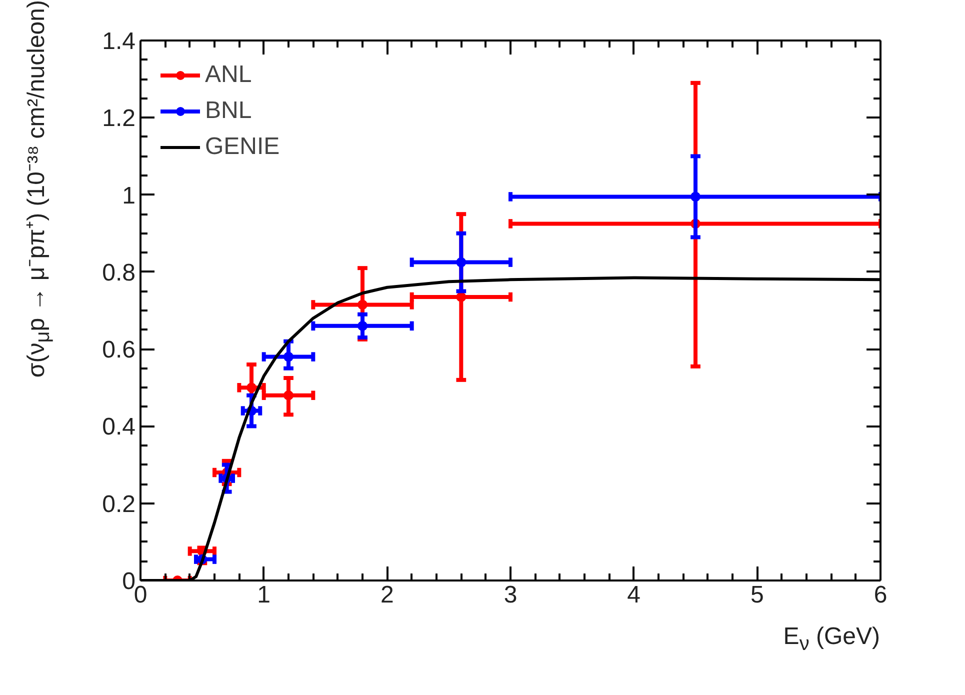 This screenshot has width=965, height=695. I want to click on y-tick-label: 0.4, so click(119, 427).